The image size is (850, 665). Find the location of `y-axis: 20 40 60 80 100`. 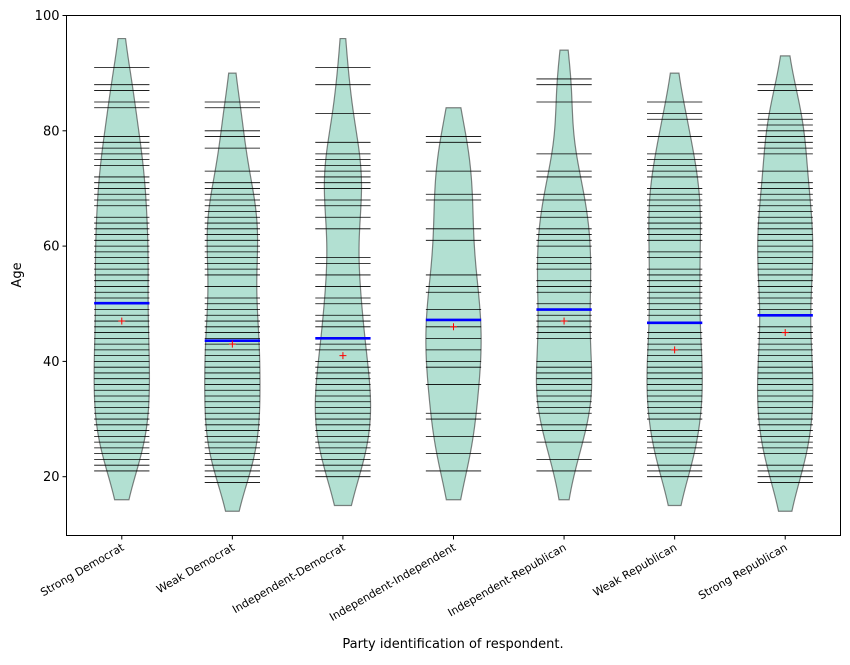

y-axis: 20 40 60 80 100 is located at coordinates (51, 247).